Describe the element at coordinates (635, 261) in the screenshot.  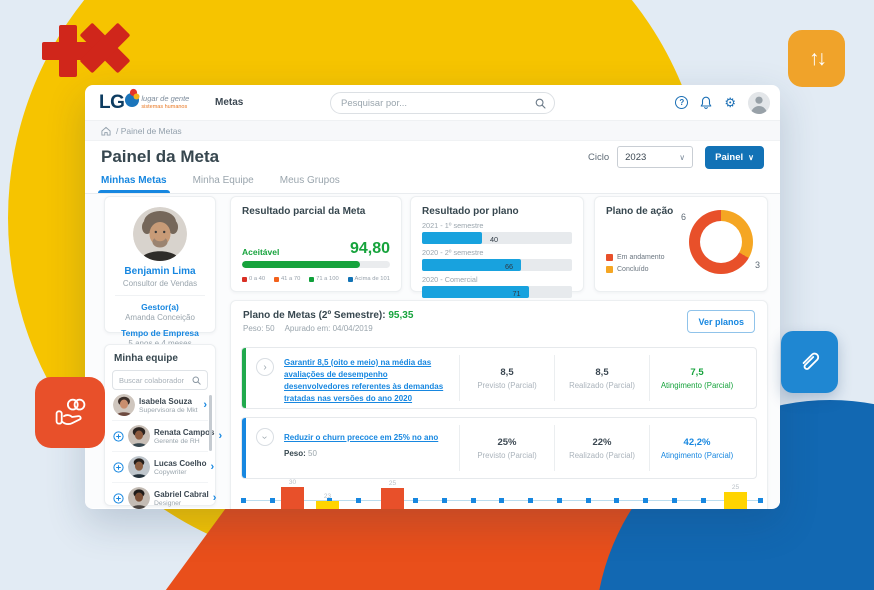
I see `donut-legend: Em andamento Concluído` at that location.